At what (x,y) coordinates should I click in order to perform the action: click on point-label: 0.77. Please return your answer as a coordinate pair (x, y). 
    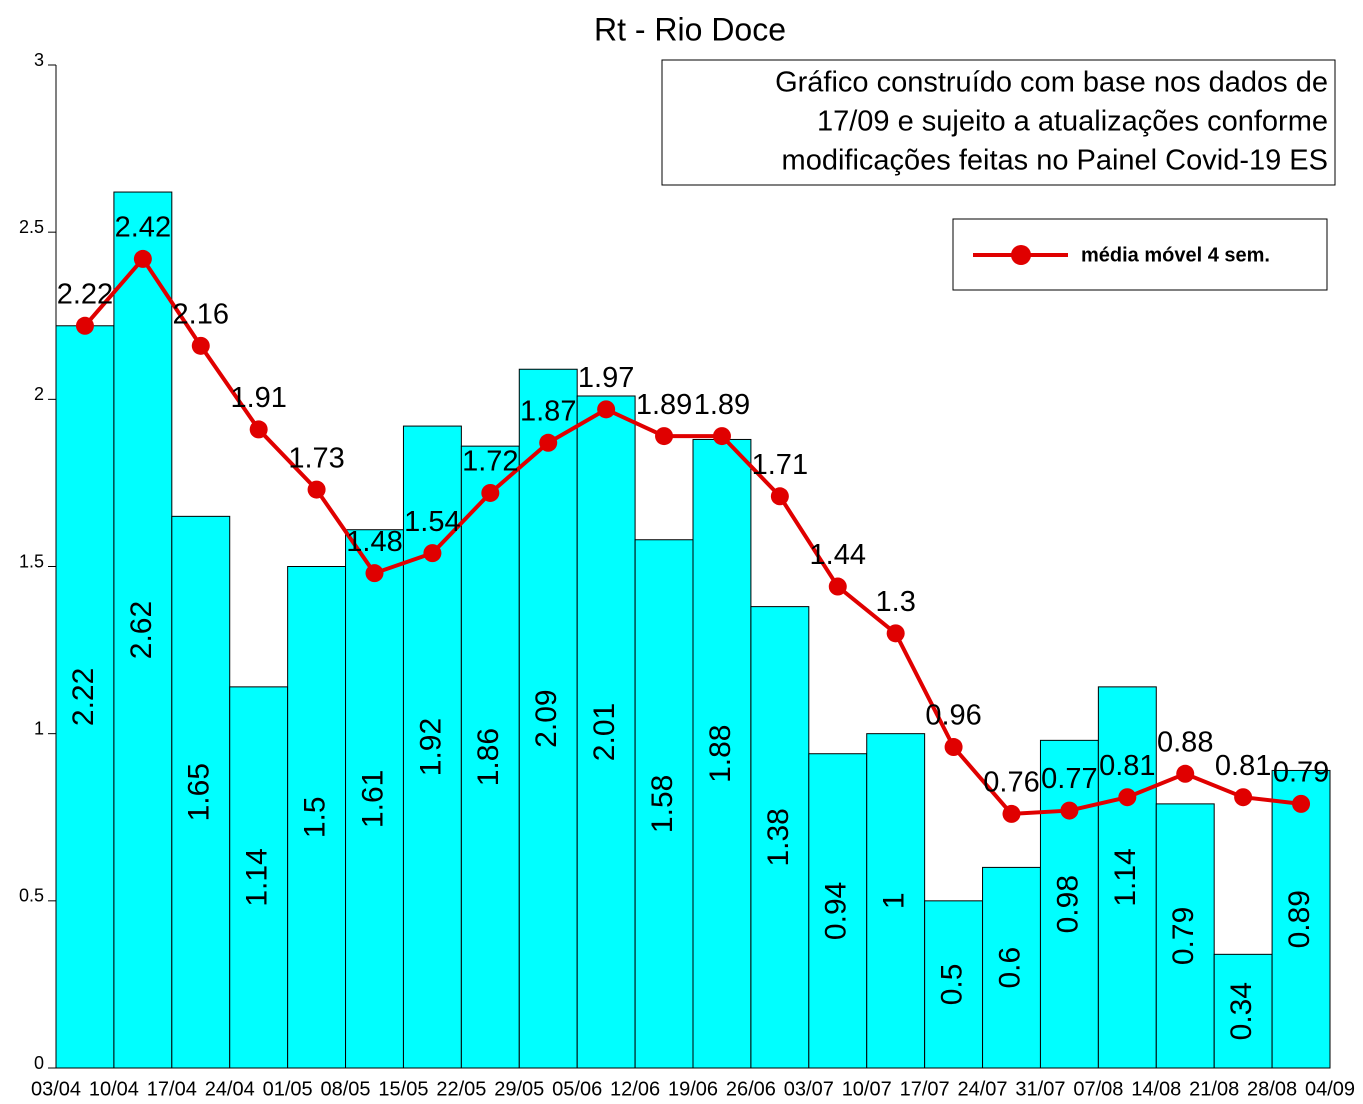
    Looking at the image, I should click on (1069, 779).